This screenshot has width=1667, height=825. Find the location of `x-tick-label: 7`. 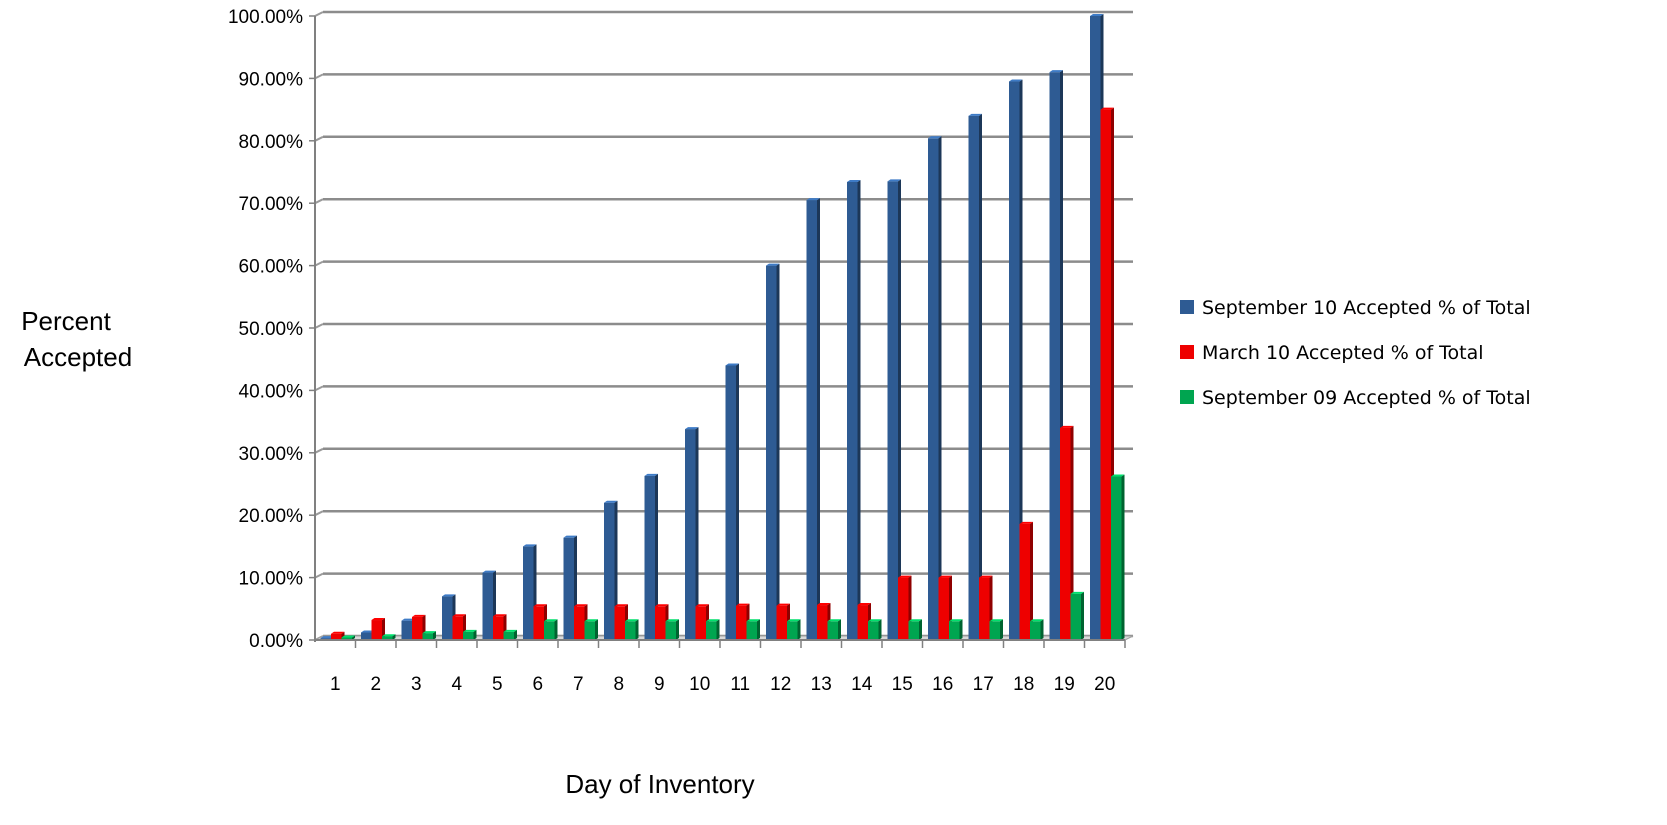

x-tick-label: 7 is located at coordinates (578, 684).